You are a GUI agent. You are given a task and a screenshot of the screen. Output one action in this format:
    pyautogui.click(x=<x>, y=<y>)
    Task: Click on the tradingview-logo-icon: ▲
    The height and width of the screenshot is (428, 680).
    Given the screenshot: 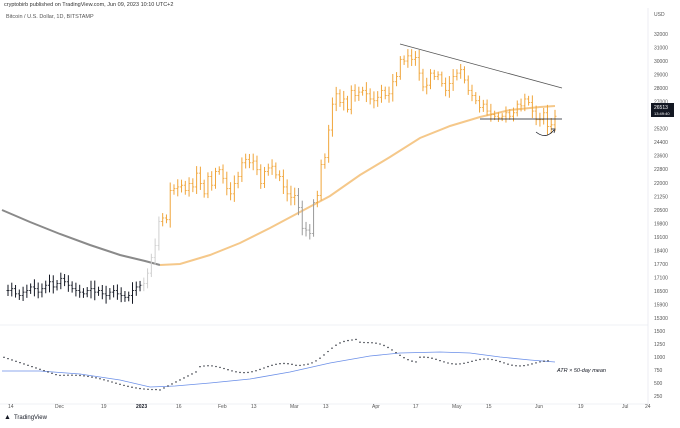 What is the action you would take?
    pyautogui.click(x=7, y=417)
    